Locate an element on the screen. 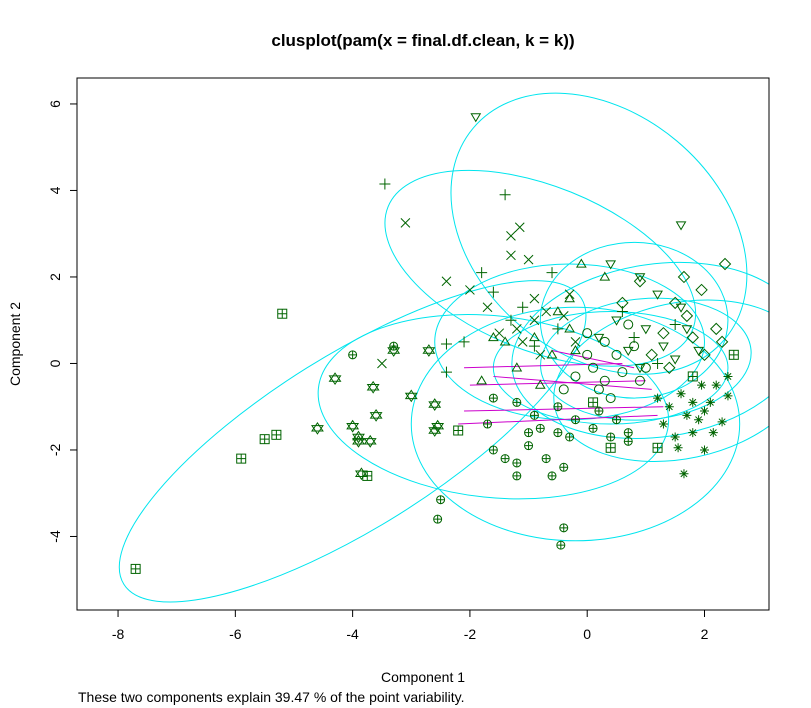 This screenshot has height=708, width=811. x-axis: -8 -6 -4 -2 0 2 is located at coordinates (410, 625).